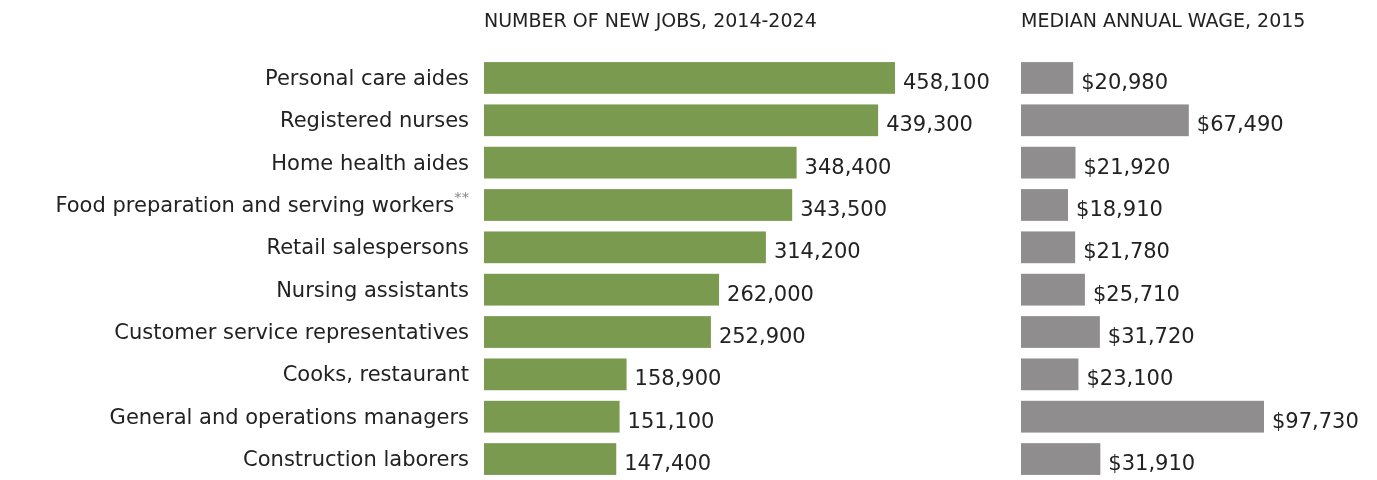  Describe the element at coordinates (1126, 251) in the screenshot. I see `data-label: $21,780` at that location.